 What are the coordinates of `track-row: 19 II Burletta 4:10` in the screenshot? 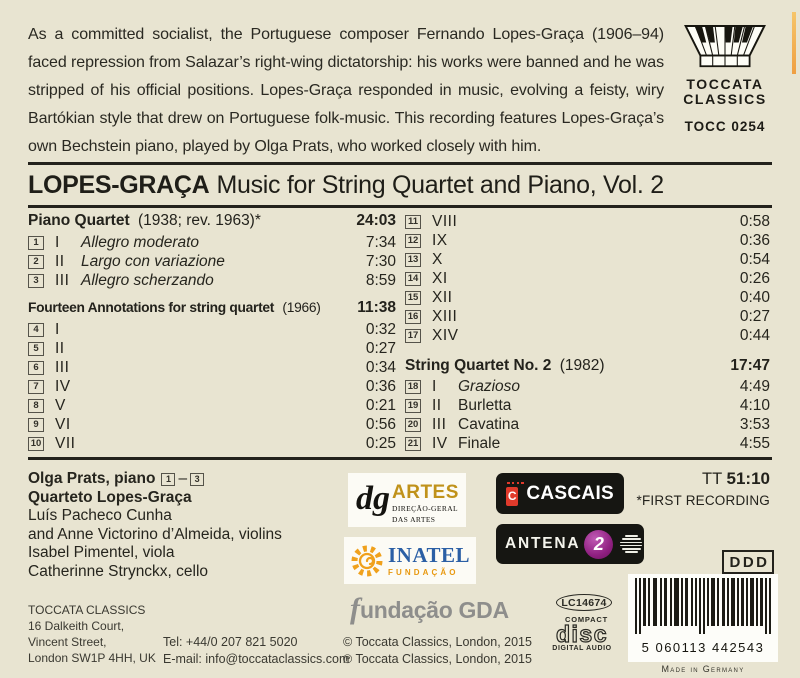 It's located at (587, 405).